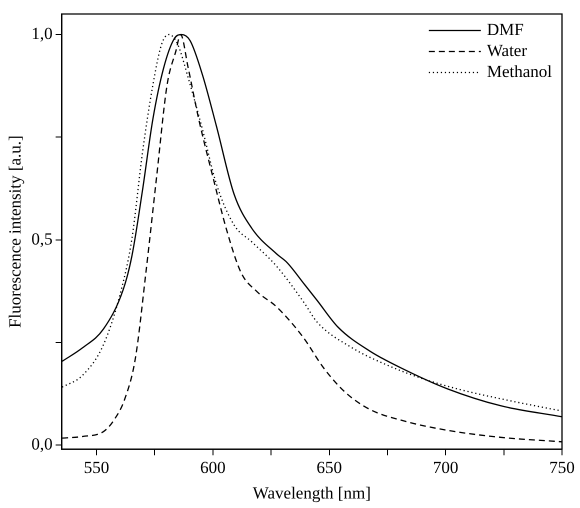 This screenshot has height=508, width=580. What do you see at coordinates (329, 467) in the screenshot?
I see `x-tick-label: 650` at bounding box center [329, 467].